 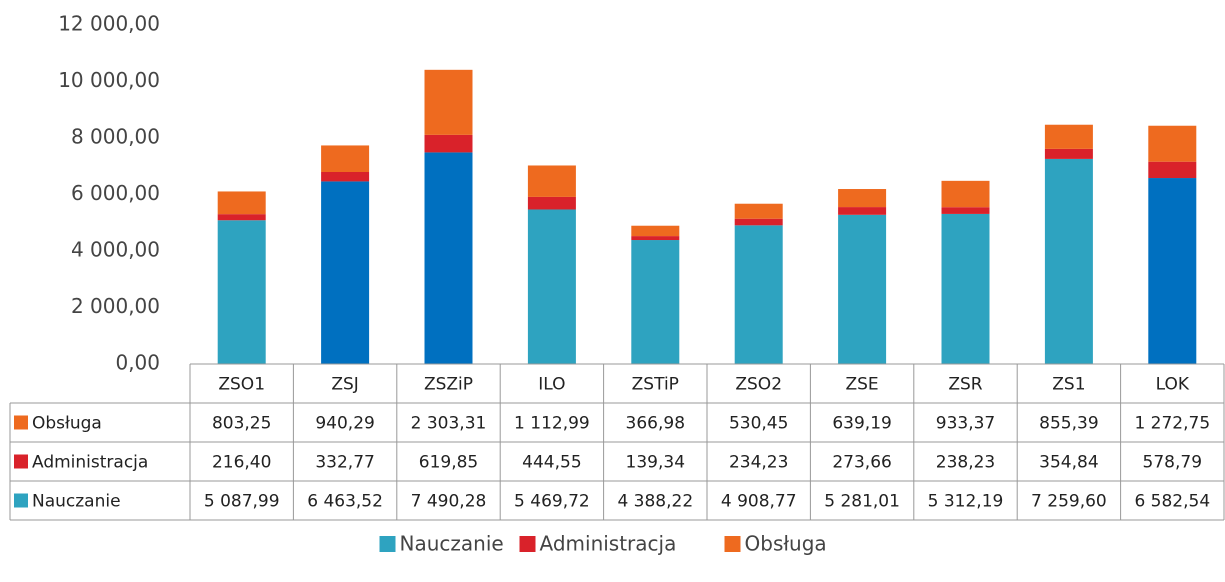 I want to click on table-value: 354,84, so click(x=1068, y=463).